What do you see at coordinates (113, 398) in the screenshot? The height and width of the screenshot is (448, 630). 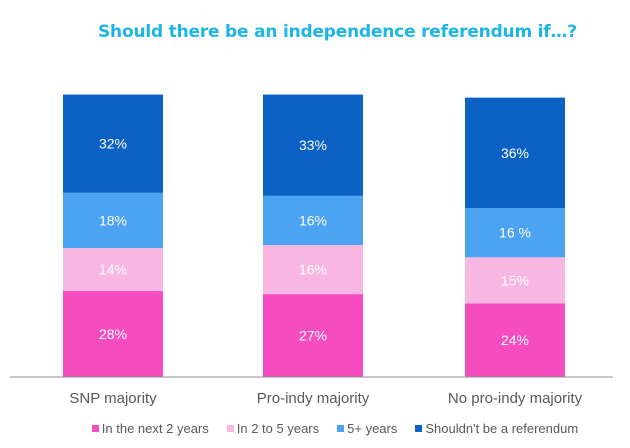 I see `x-tick-label: SNP majority` at bounding box center [113, 398].